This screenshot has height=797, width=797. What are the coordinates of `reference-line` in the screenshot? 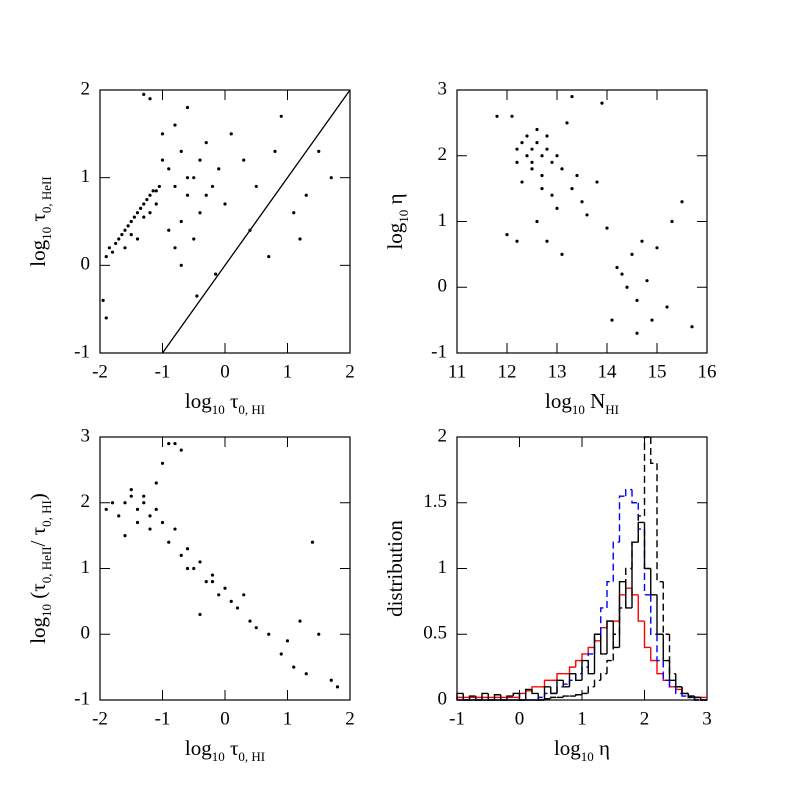 It's located at (256, 221).